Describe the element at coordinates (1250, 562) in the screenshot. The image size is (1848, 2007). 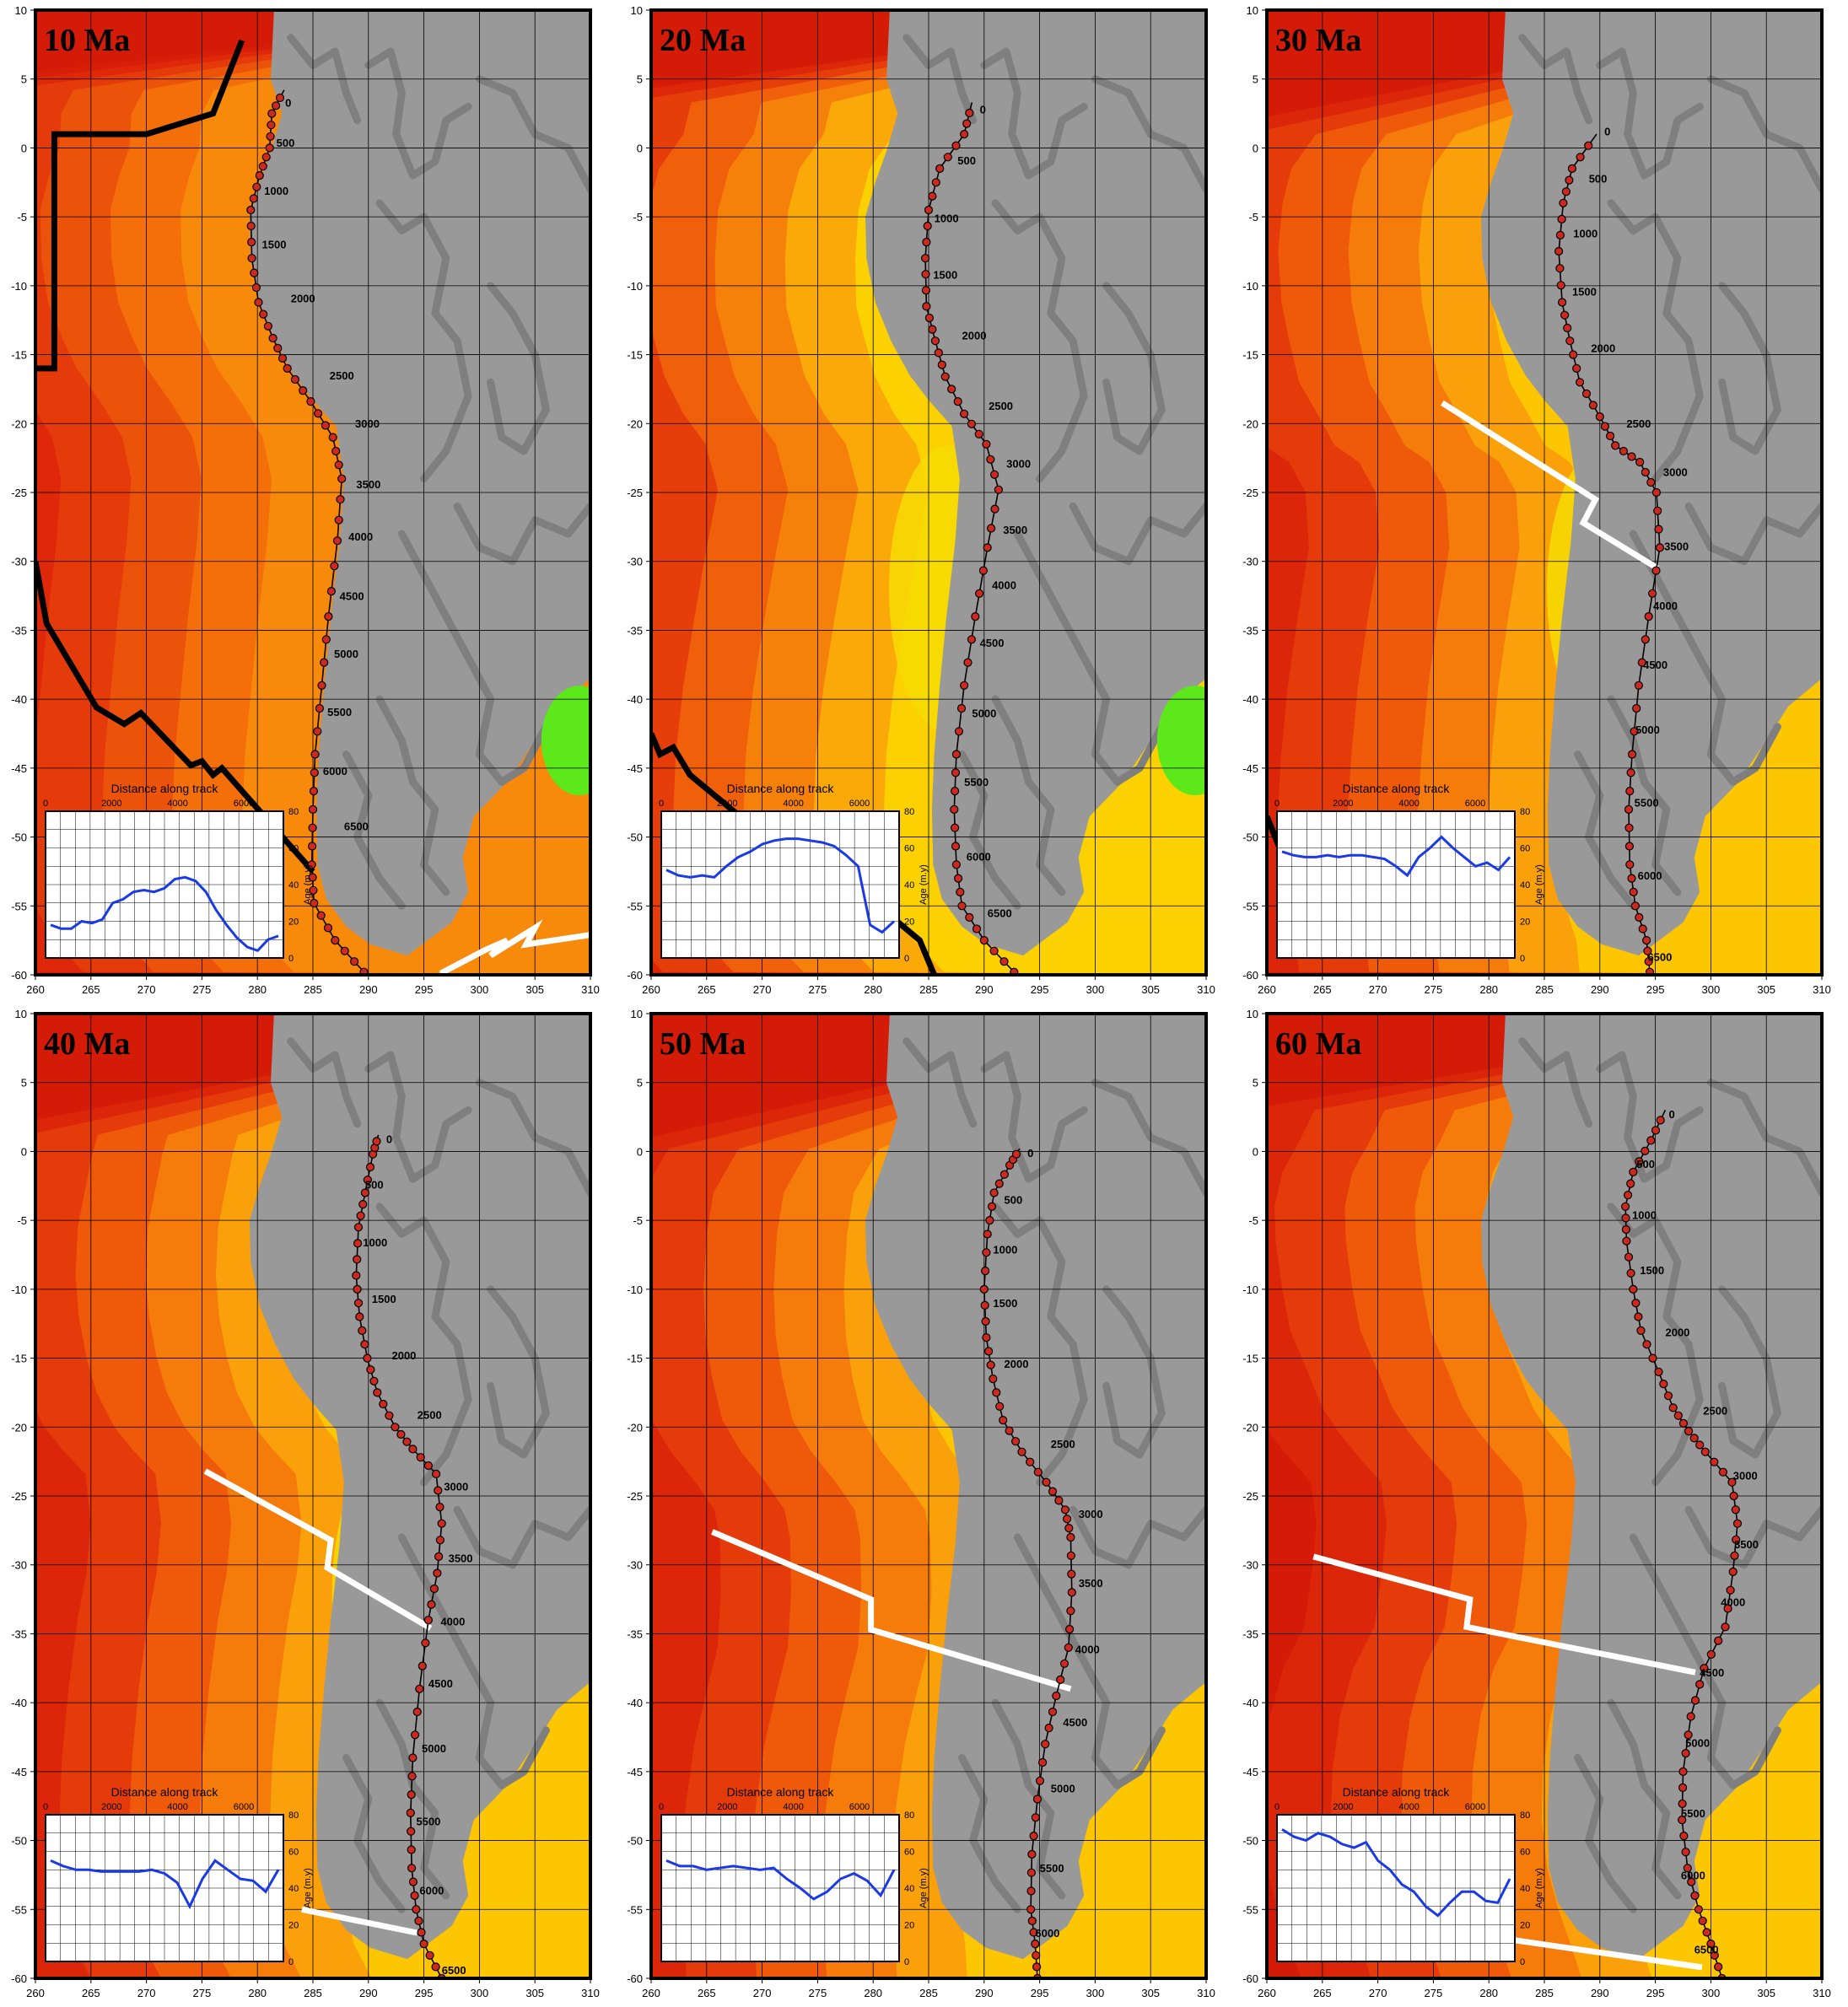
I see `y-tick-label: -30` at that location.